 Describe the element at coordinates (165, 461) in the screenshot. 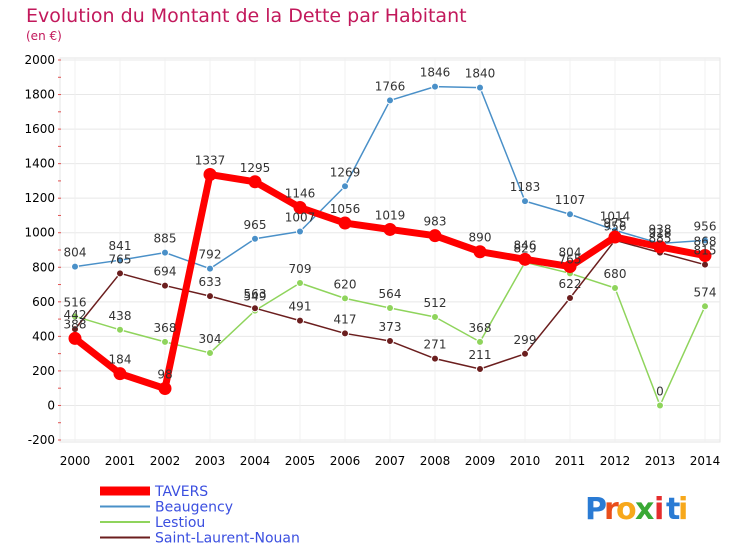

I see `x-tick-label: 2002` at that location.